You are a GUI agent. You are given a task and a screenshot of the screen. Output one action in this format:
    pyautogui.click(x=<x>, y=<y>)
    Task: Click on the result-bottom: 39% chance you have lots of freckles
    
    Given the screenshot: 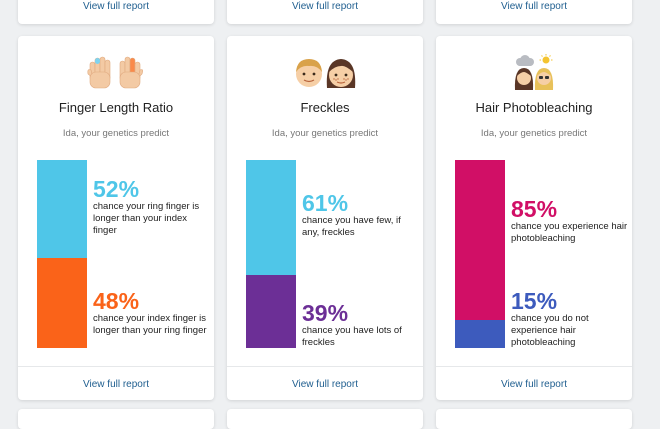 What is the action you would take?
    pyautogui.click(x=361, y=325)
    